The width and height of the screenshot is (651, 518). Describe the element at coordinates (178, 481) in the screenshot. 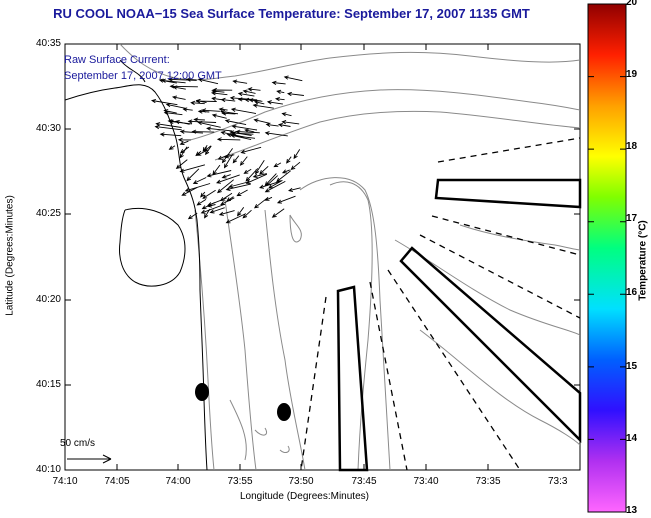

I see `x-tick-label: 74:00` at that location.